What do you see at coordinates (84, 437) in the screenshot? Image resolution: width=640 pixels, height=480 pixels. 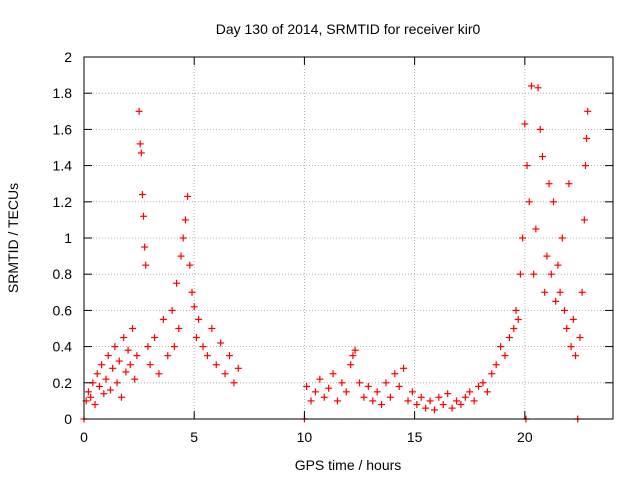 I see `x-tick-label: 0` at bounding box center [84, 437].